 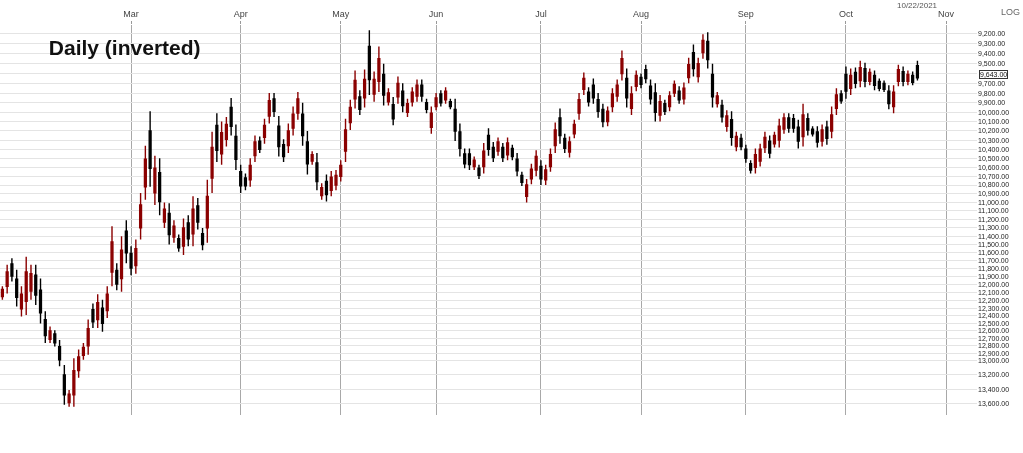 What do you see at coordinates (745, 14) in the screenshot?
I see `x-tick-label: Sep` at bounding box center [745, 14].